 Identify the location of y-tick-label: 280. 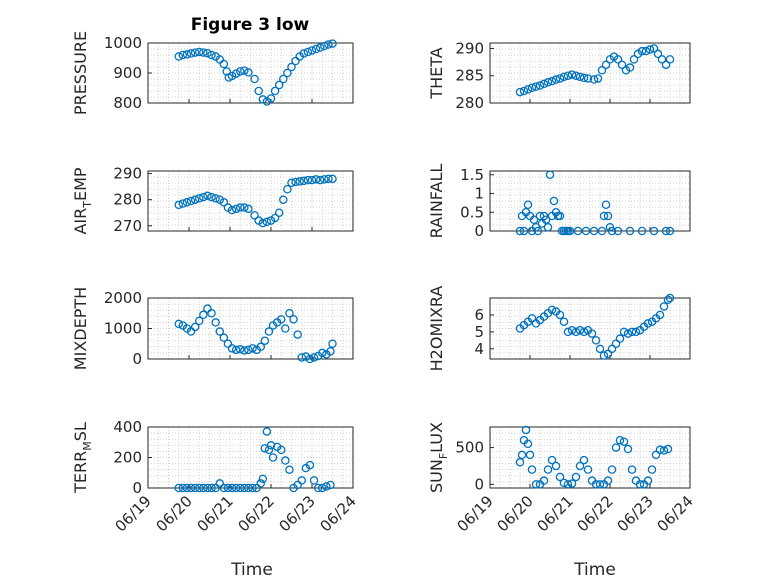
(469, 103).